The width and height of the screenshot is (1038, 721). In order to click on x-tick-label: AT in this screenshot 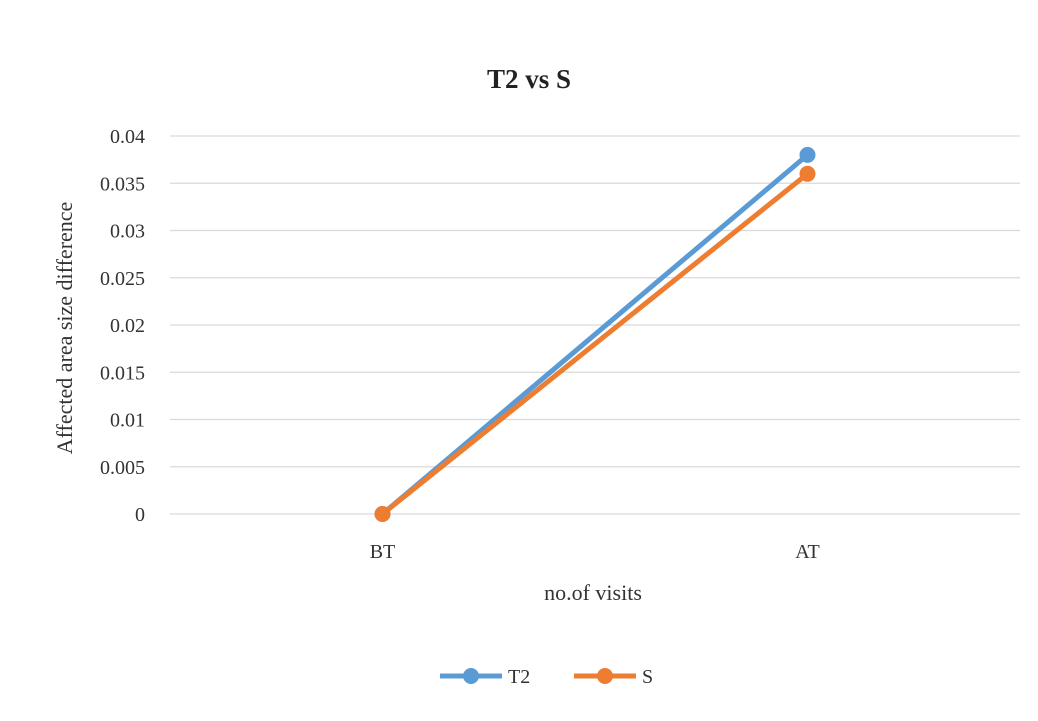, I will do `click(807, 552)`.